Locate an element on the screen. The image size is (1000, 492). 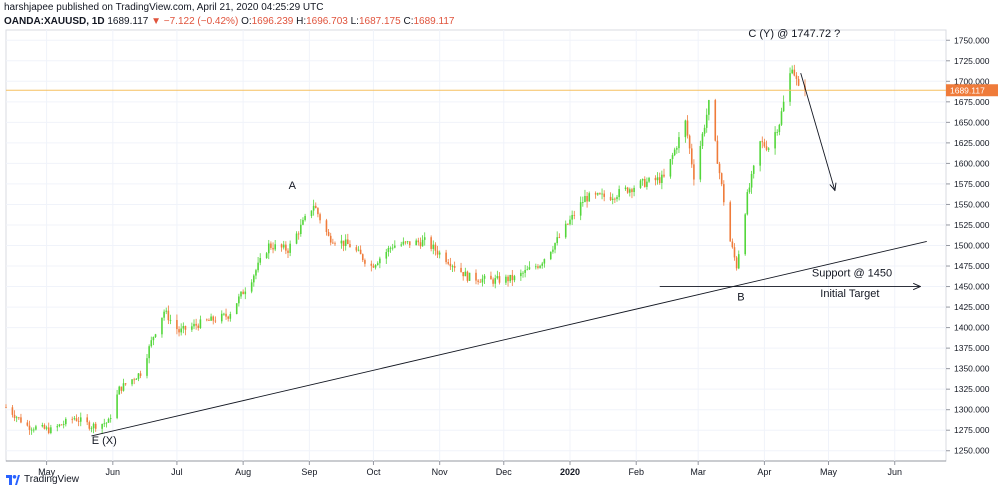
tradingview-logo-icon is located at coordinates (13, 479).